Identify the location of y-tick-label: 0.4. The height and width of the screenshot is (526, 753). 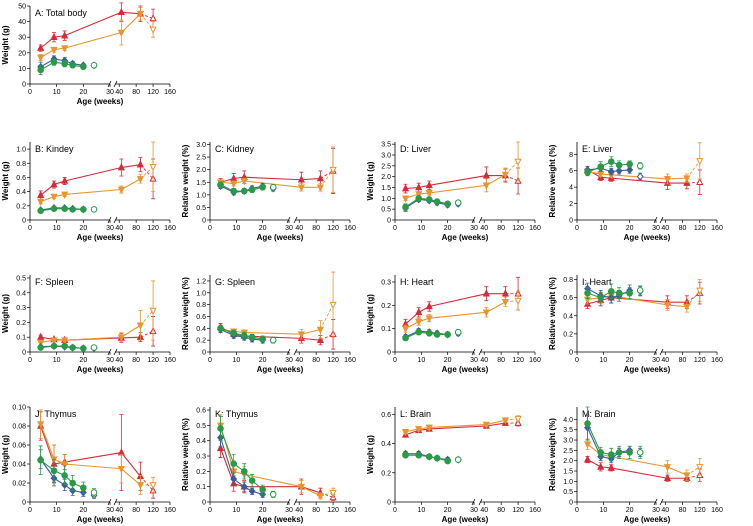
(201, 441).